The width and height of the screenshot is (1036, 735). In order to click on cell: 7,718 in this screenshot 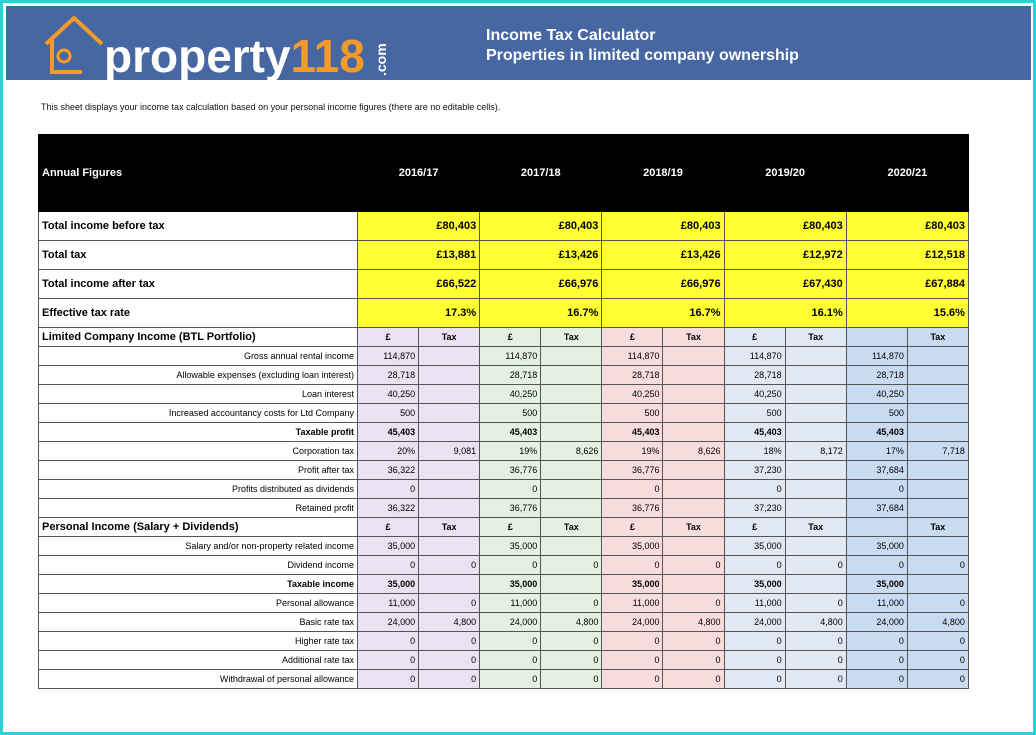, I will do `click(937, 451)`.